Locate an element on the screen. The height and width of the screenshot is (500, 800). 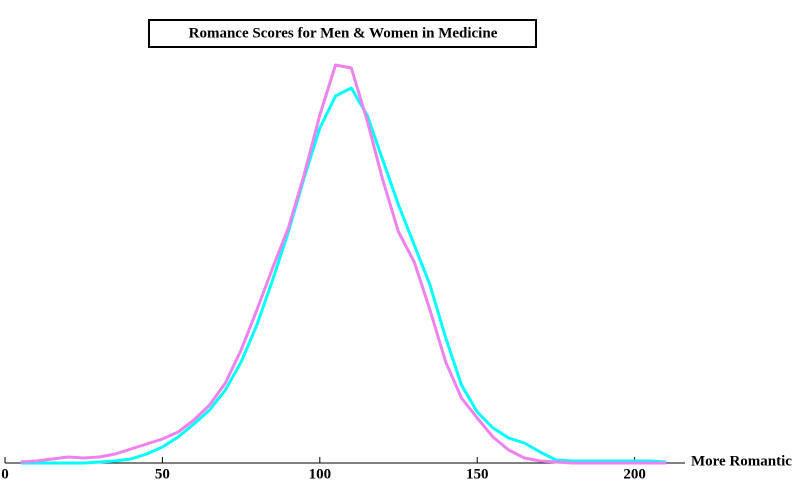
x-tick-label: 200 is located at coordinates (634, 474).